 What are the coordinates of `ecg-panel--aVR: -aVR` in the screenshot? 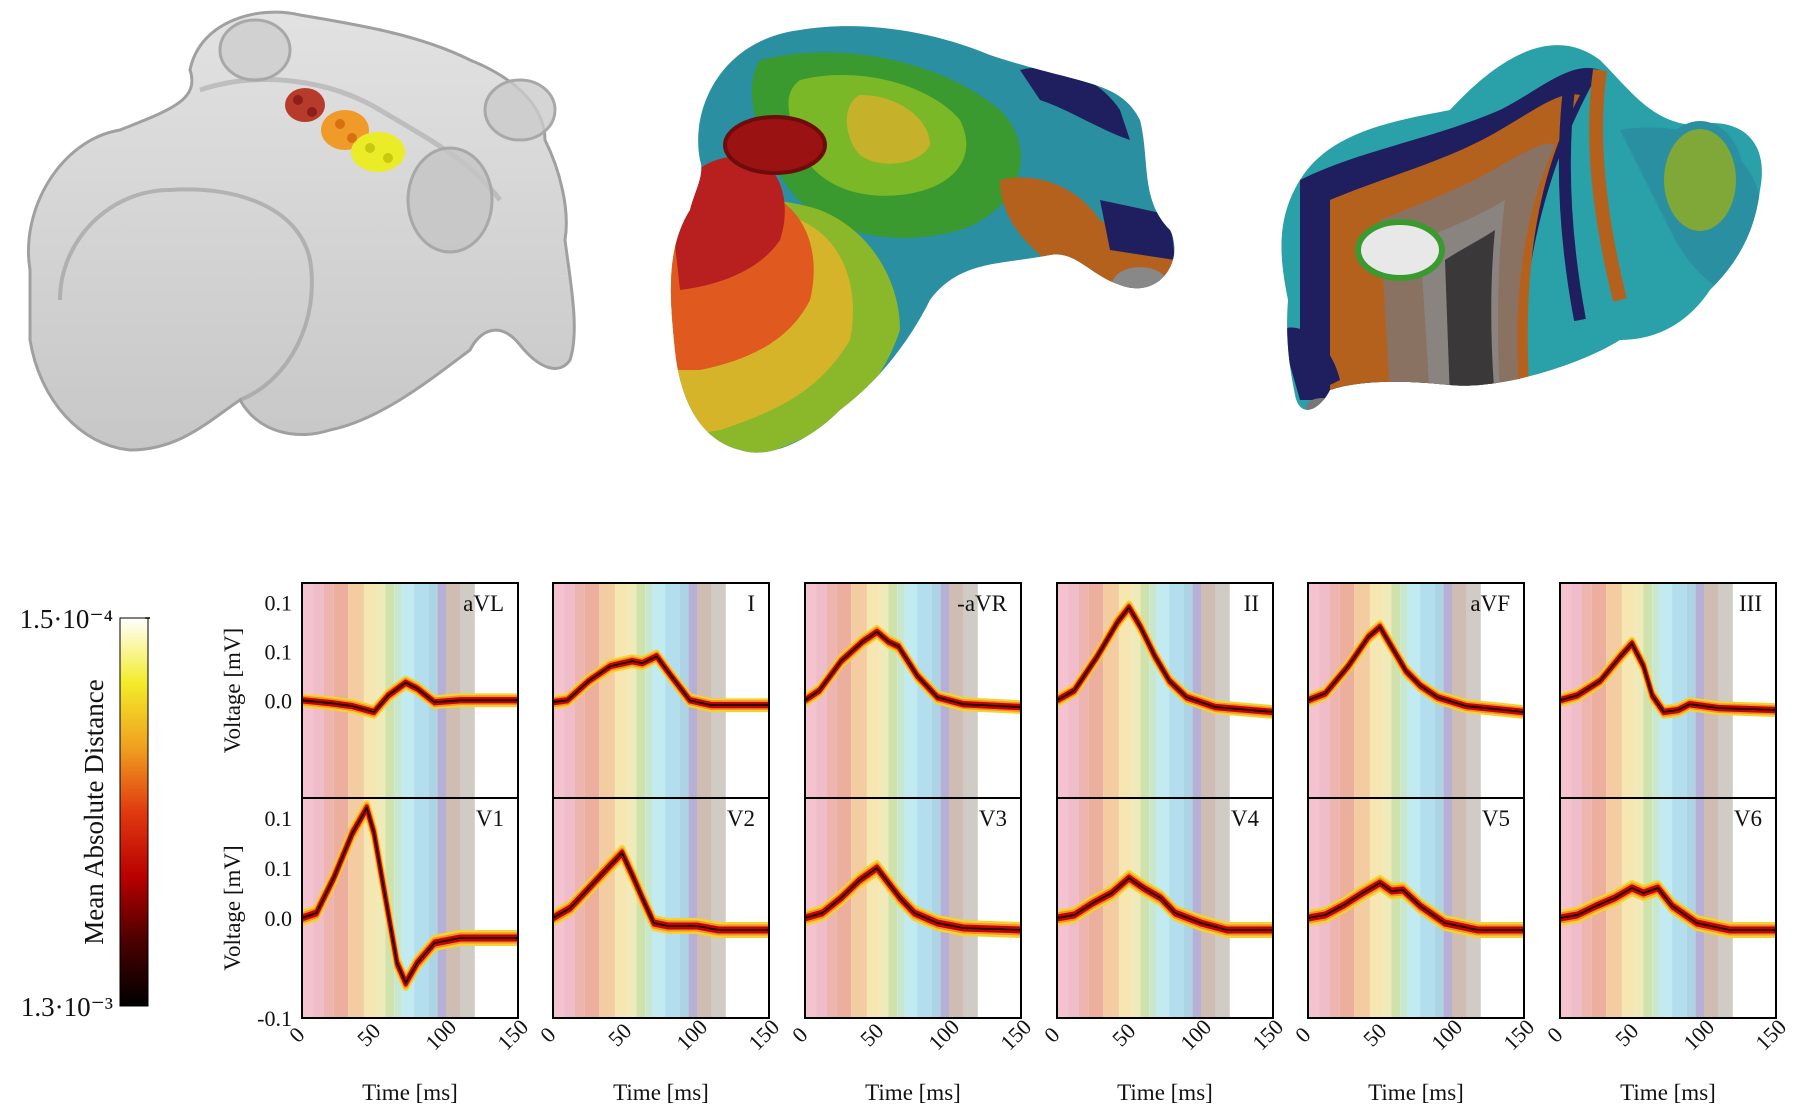 It's located at (912, 690).